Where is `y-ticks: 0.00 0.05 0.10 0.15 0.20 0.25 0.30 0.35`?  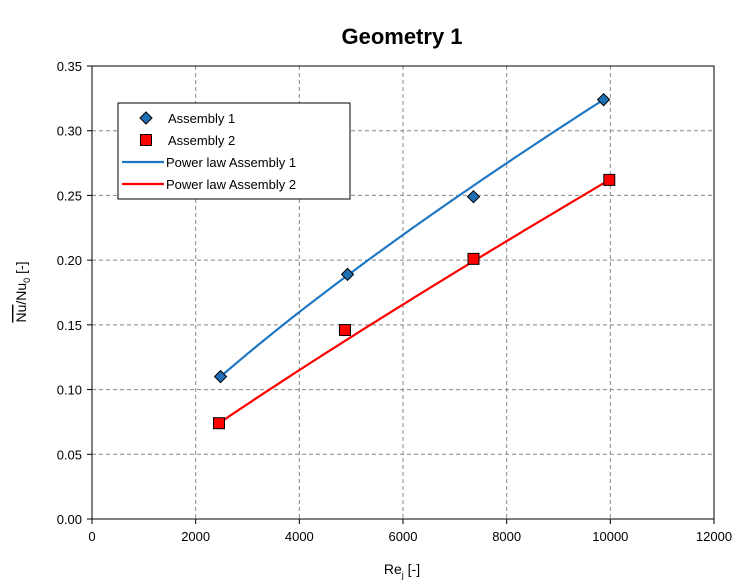
y-ticks: 0.00 0.05 0.10 0.15 0.20 0.25 0.30 0.35 is located at coordinates (74, 293).